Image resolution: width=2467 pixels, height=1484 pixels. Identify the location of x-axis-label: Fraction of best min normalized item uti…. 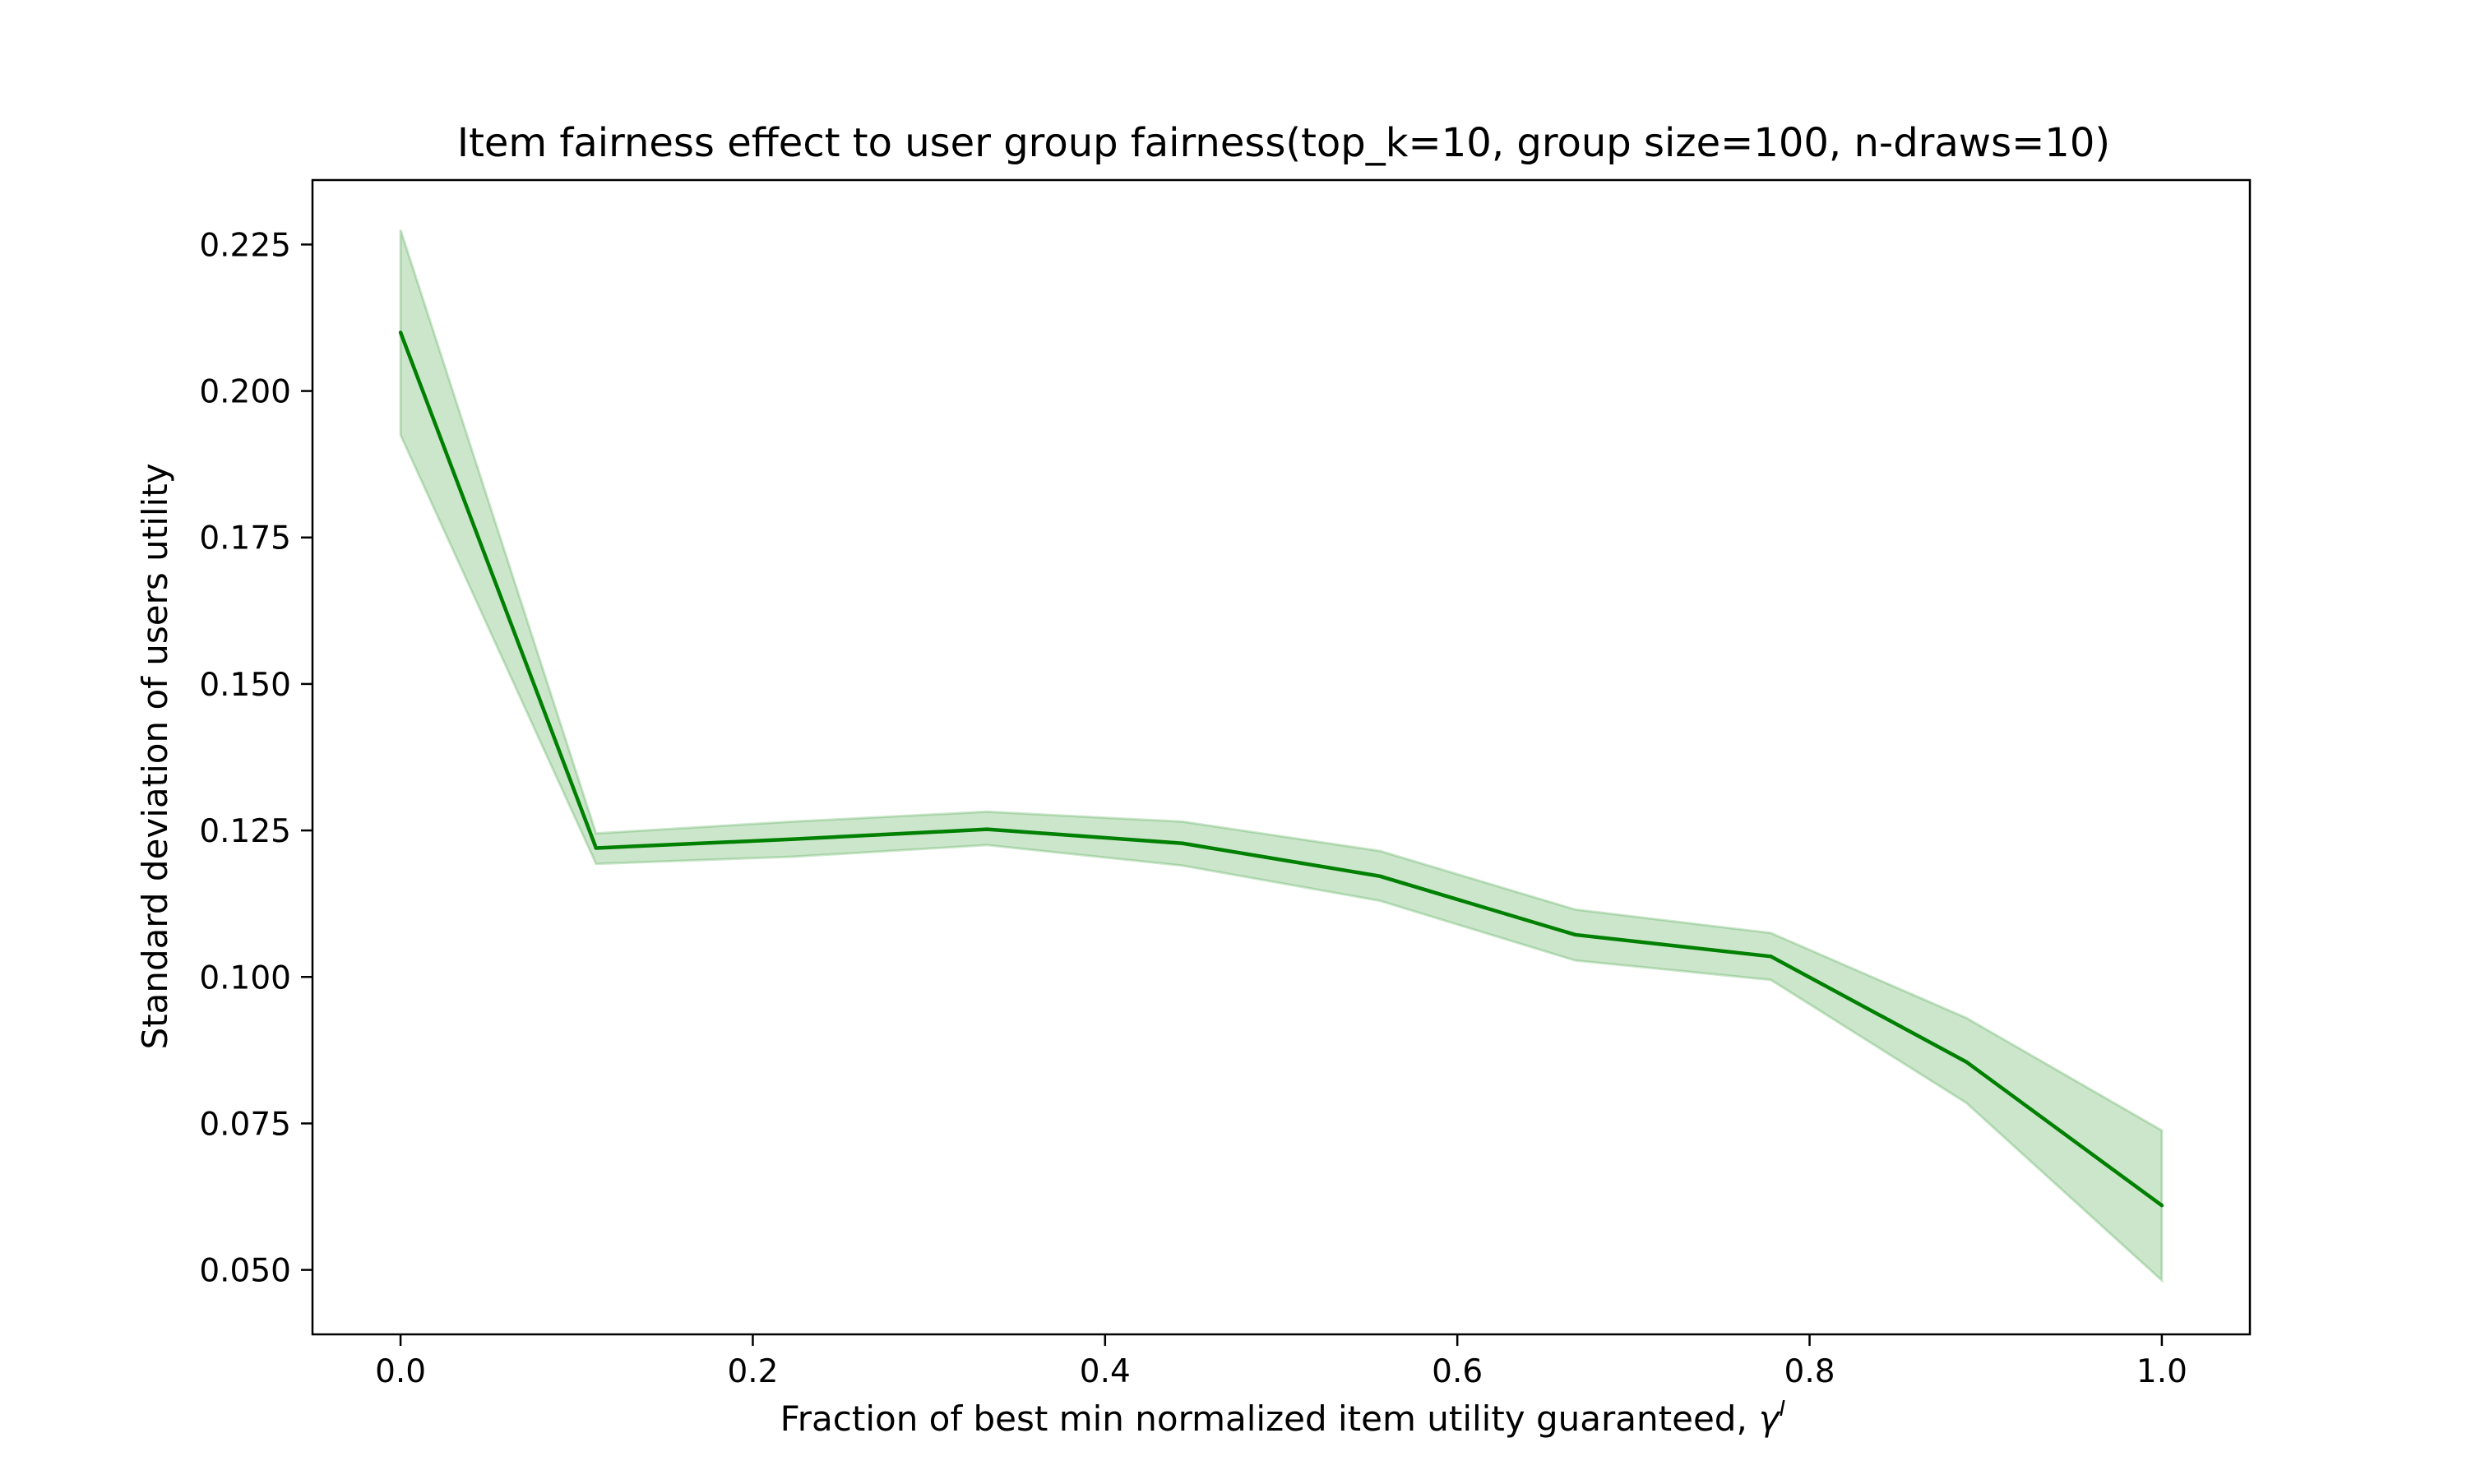
(1283, 1418).